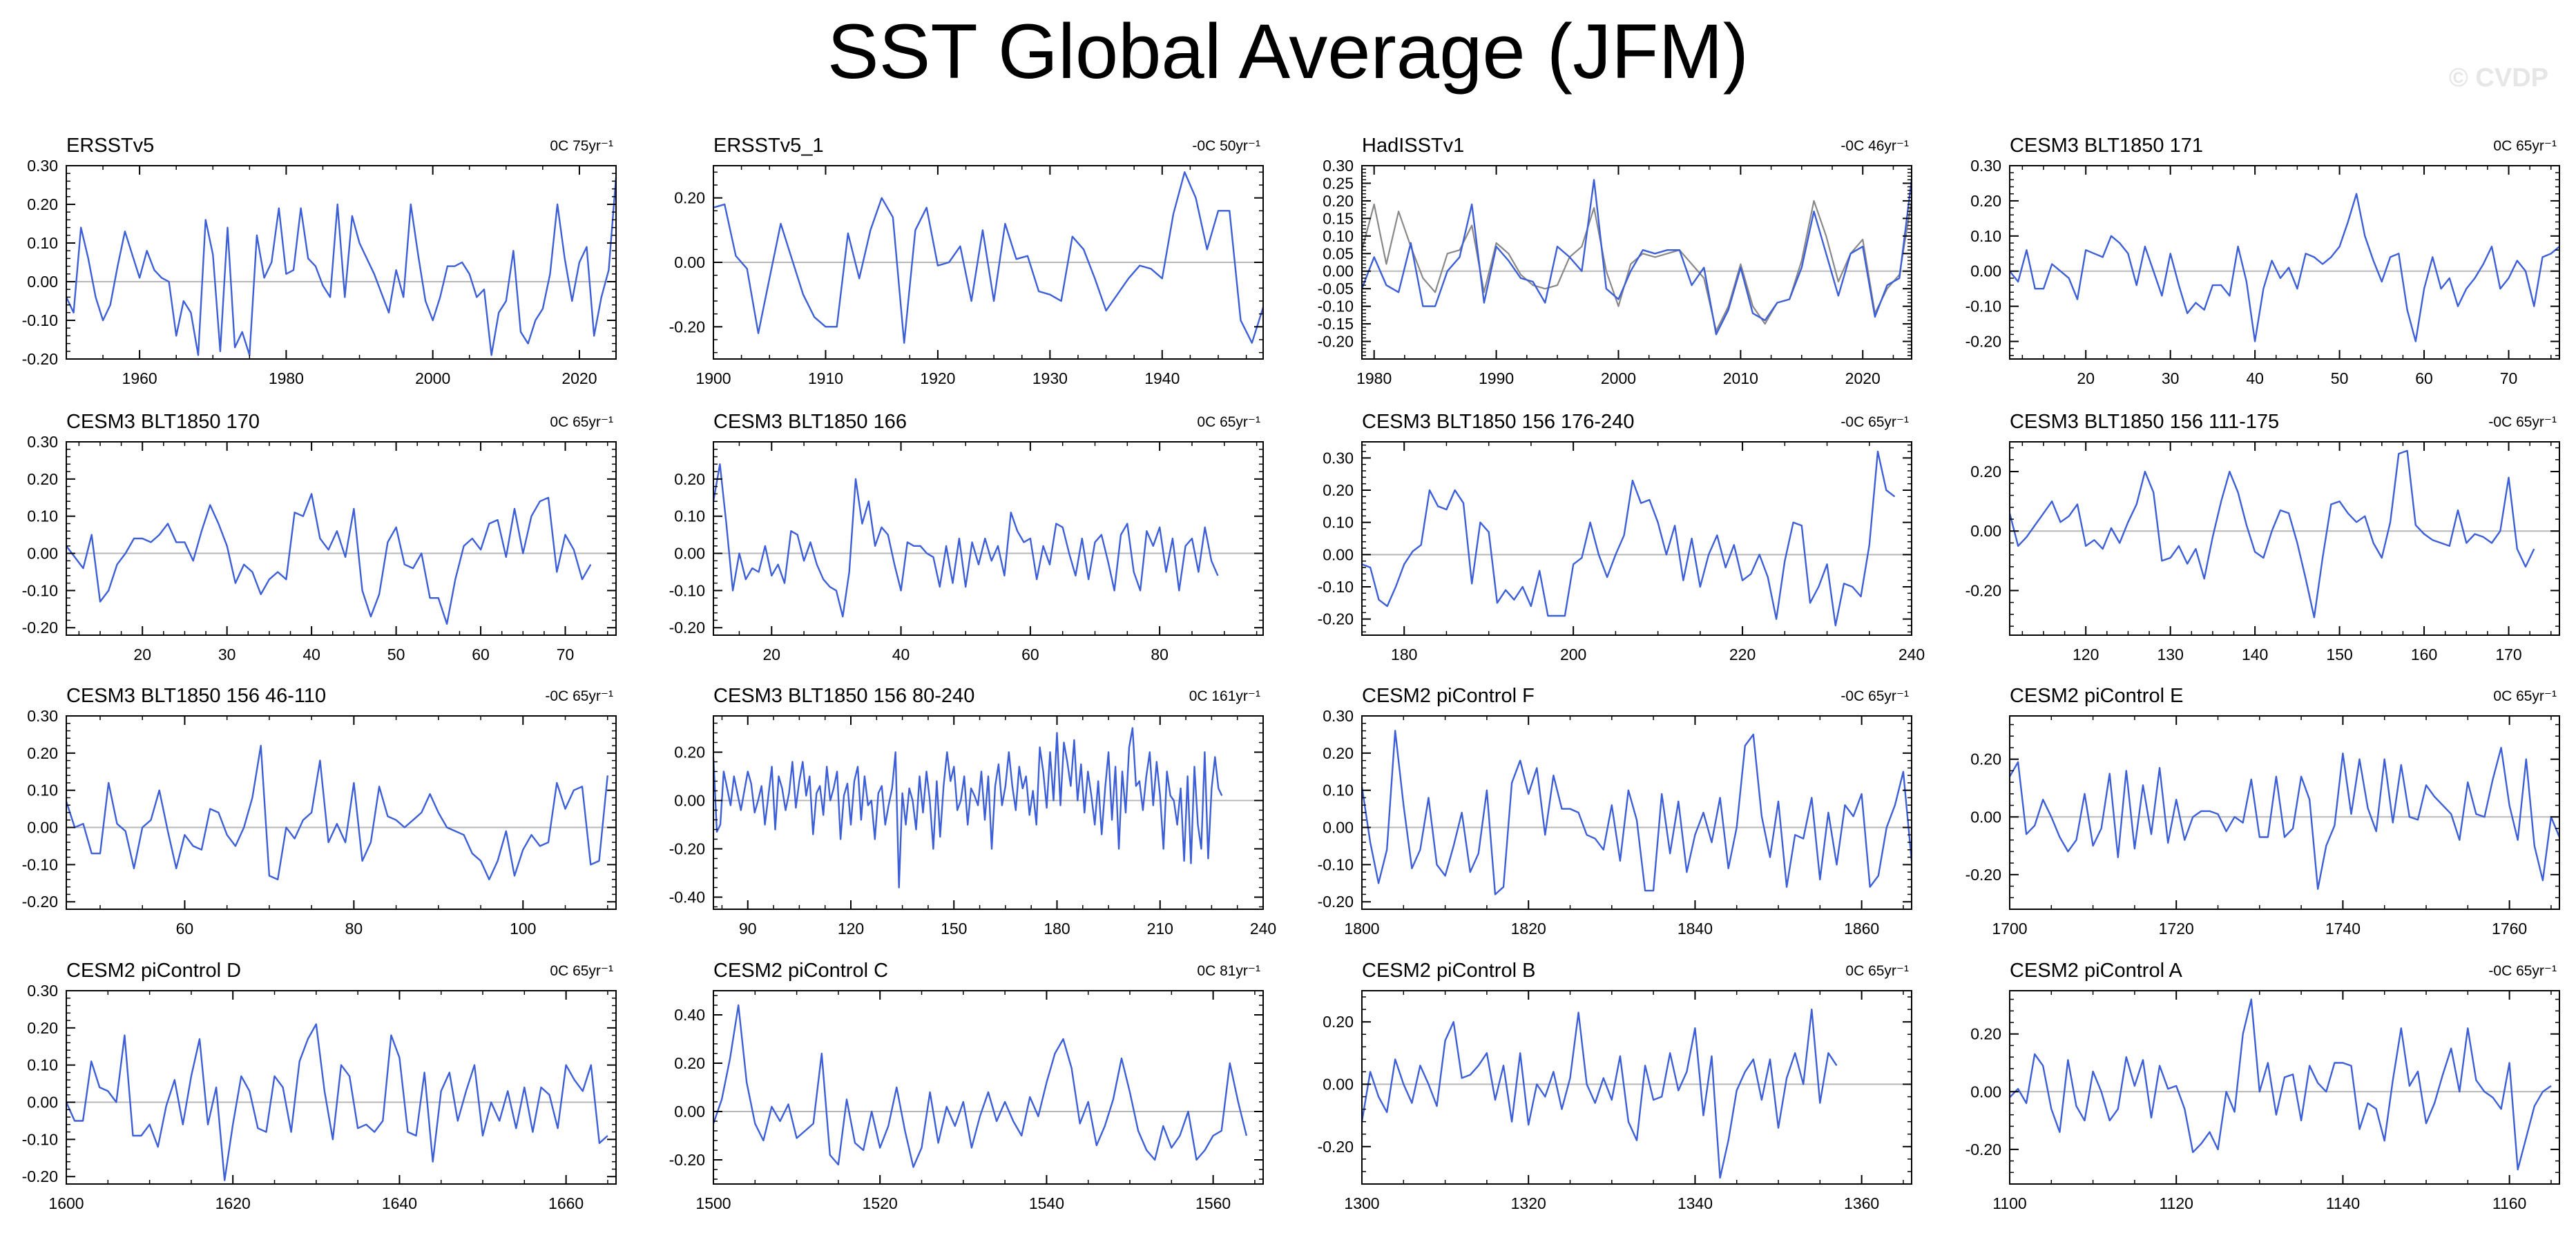  What do you see at coordinates (2255, 654) in the screenshot?
I see `x-tick-label: 140` at bounding box center [2255, 654].